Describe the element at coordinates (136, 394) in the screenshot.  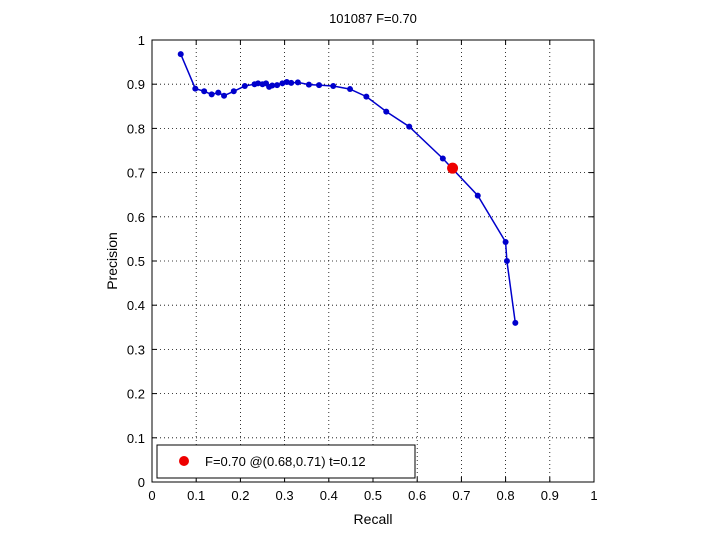
I see `y-tick-label: 0.2` at that location.